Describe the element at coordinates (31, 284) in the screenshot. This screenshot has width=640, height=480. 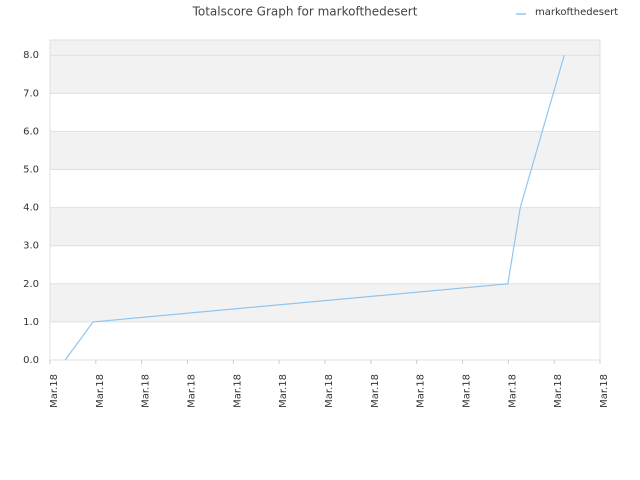
I see `y-tick-label: 2.0` at that location.